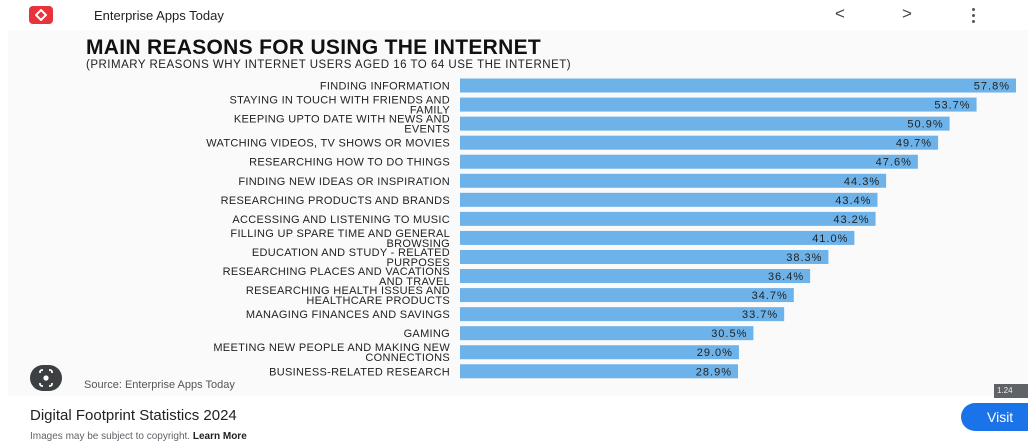  Describe the element at coordinates (385, 87) in the screenshot. I see `category-label: FINDING INFORMATION` at that location.